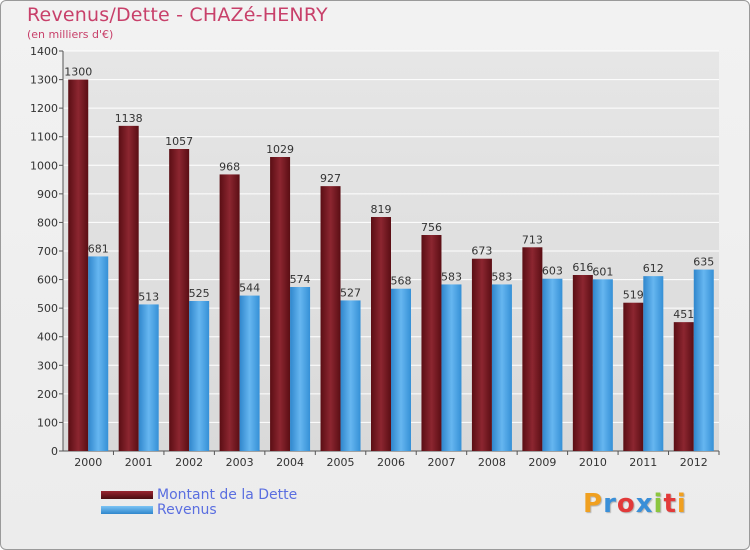  Describe the element at coordinates (350, 292) in the screenshot. I see `data-label-revenus: 527` at that location.